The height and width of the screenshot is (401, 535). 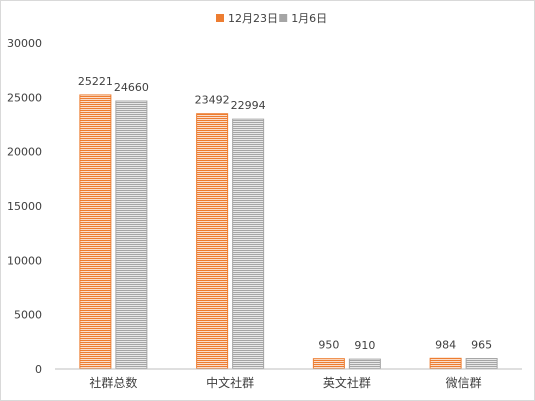 What do you see at coordinates (309, 18) in the screenshot?
I see `legend-label: 1月6日` at bounding box center [309, 18].